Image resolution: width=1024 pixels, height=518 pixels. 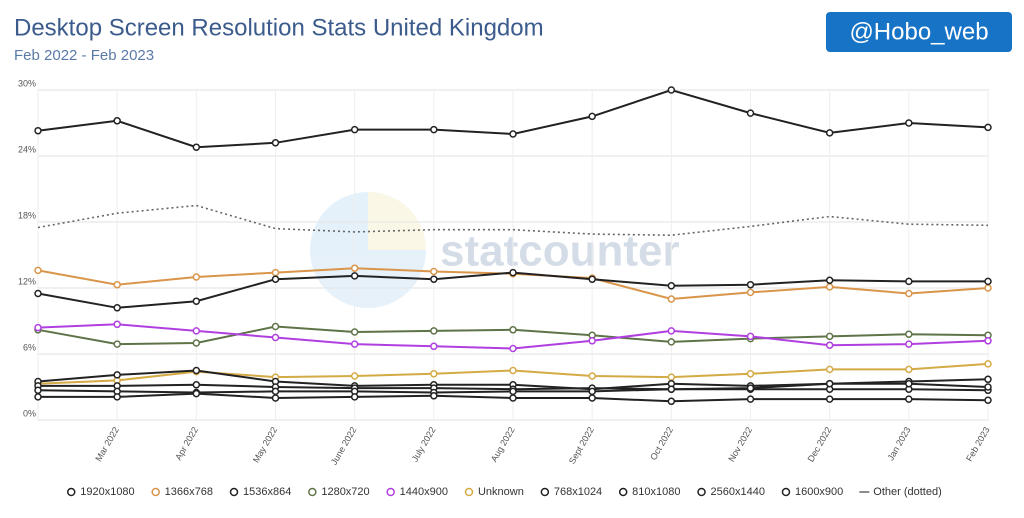 I want to click on legend-label: 1536x864, so click(x=267, y=492).